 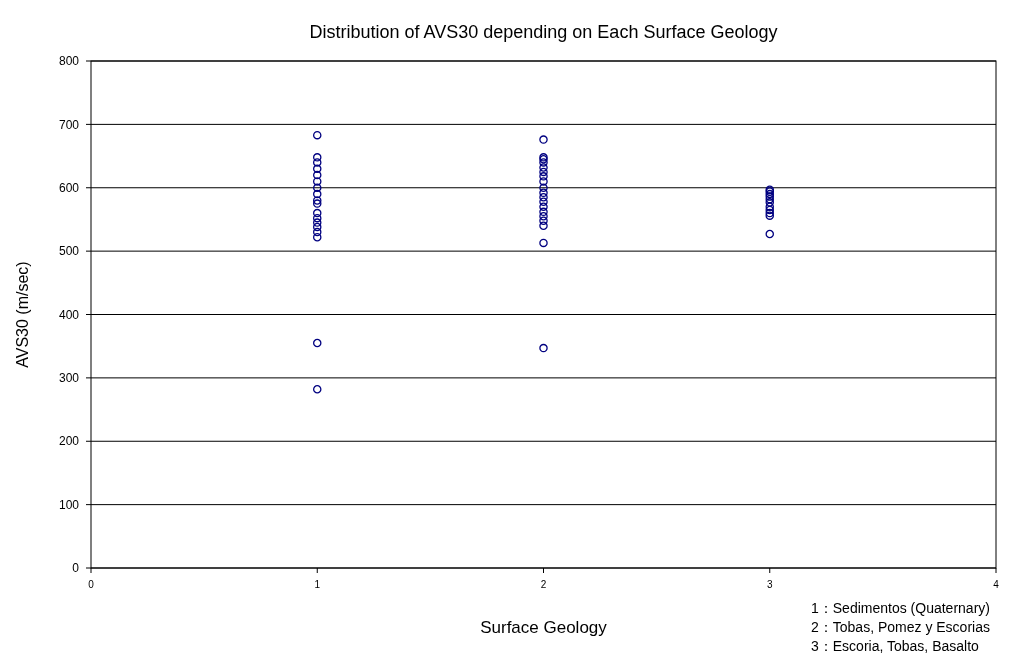 What do you see at coordinates (69, 124) in the screenshot?
I see `y-tick-label: 700` at bounding box center [69, 124].